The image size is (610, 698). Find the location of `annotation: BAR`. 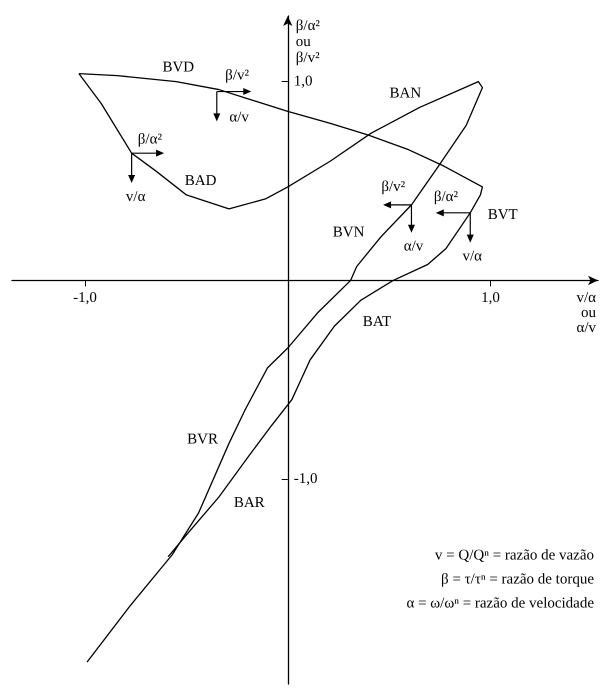

annotation: BAR is located at coordinates (249, 503).